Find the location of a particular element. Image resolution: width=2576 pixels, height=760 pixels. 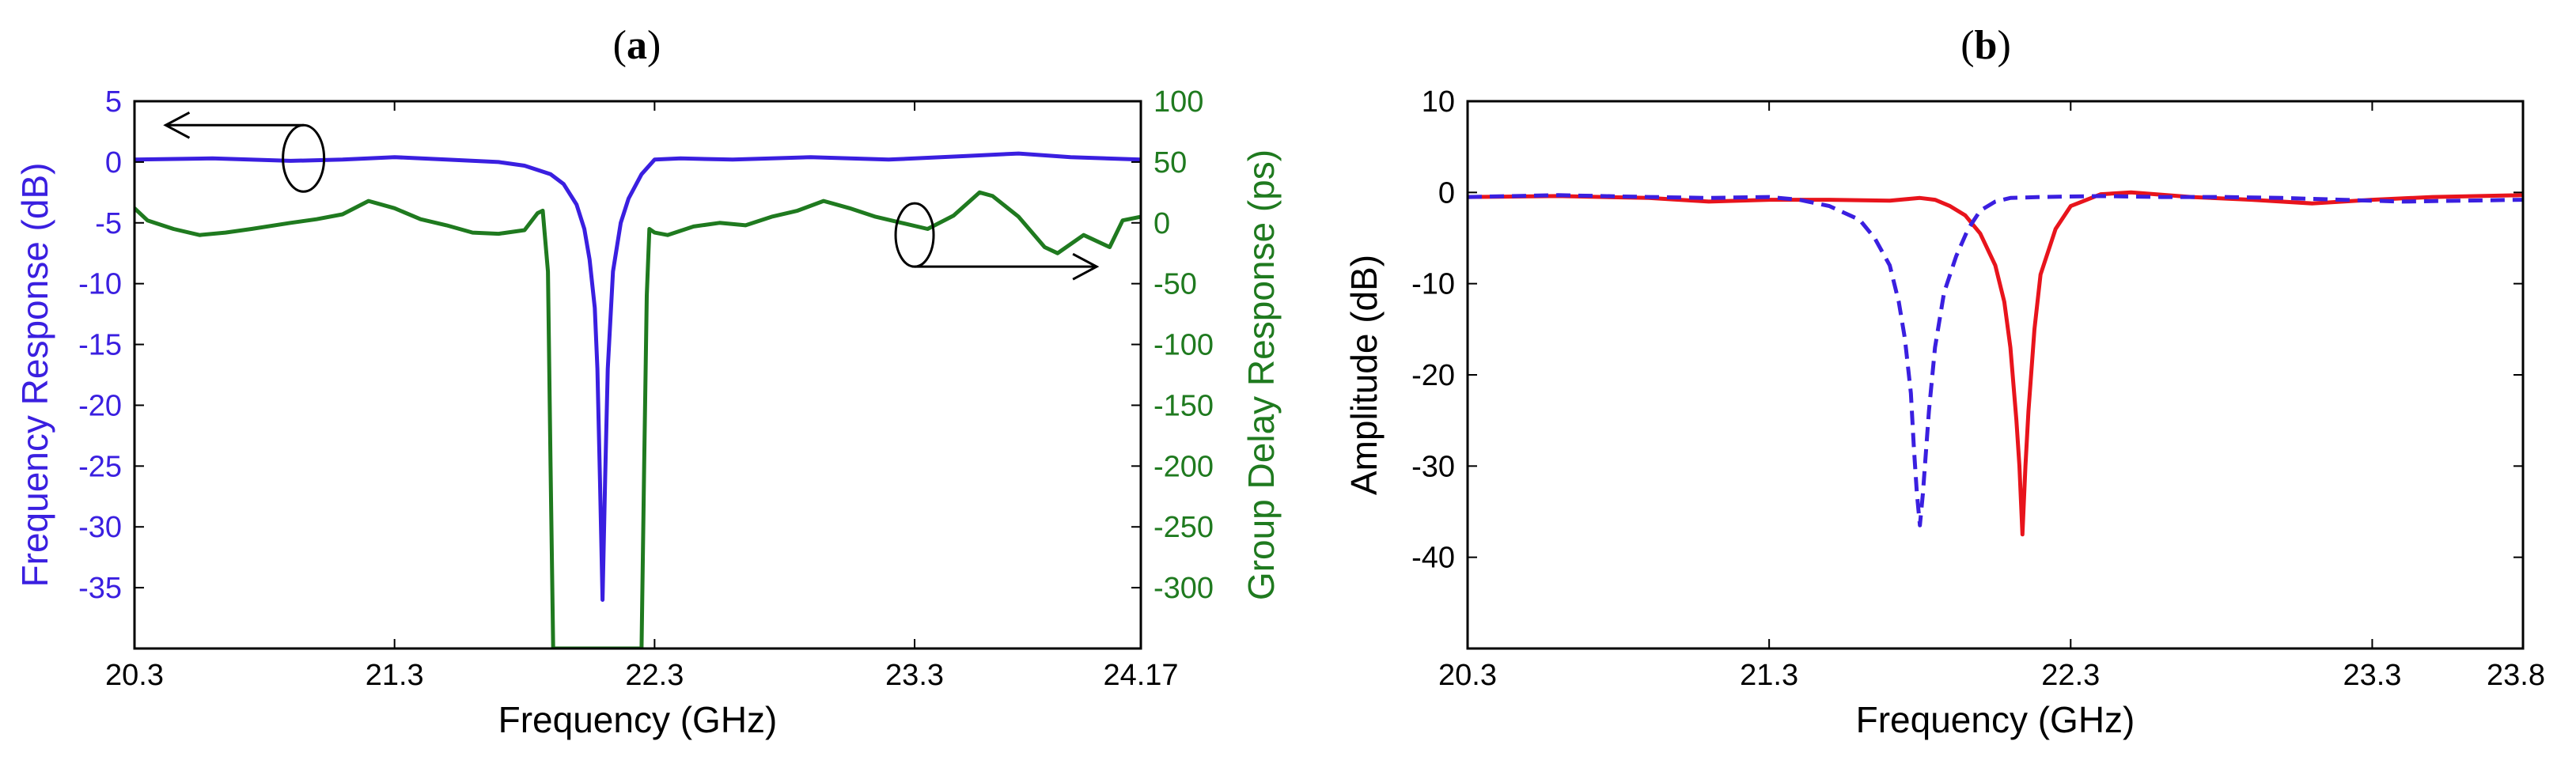

panel-b-y-tick-label: 10 is located at coordinates (1438, 102).